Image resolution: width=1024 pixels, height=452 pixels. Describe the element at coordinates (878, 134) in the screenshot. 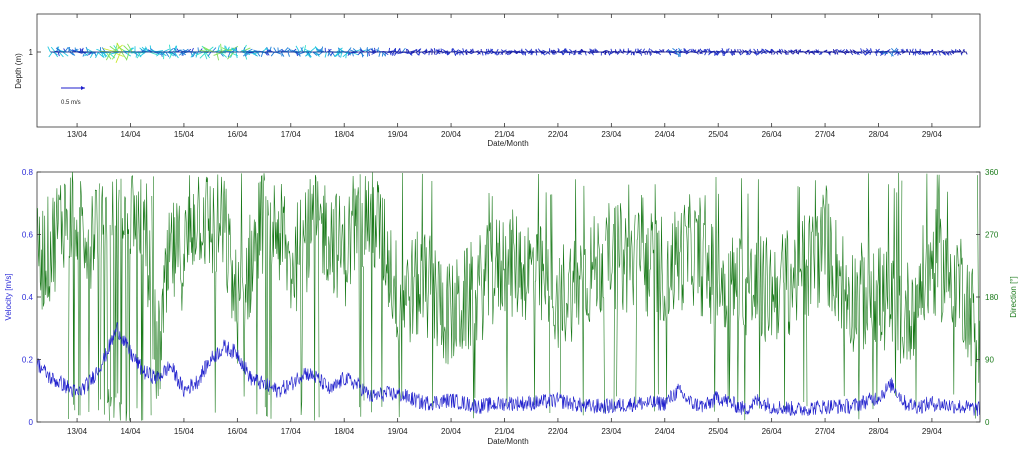

I see `quiver-x-tick-label: 28/04` at that location.